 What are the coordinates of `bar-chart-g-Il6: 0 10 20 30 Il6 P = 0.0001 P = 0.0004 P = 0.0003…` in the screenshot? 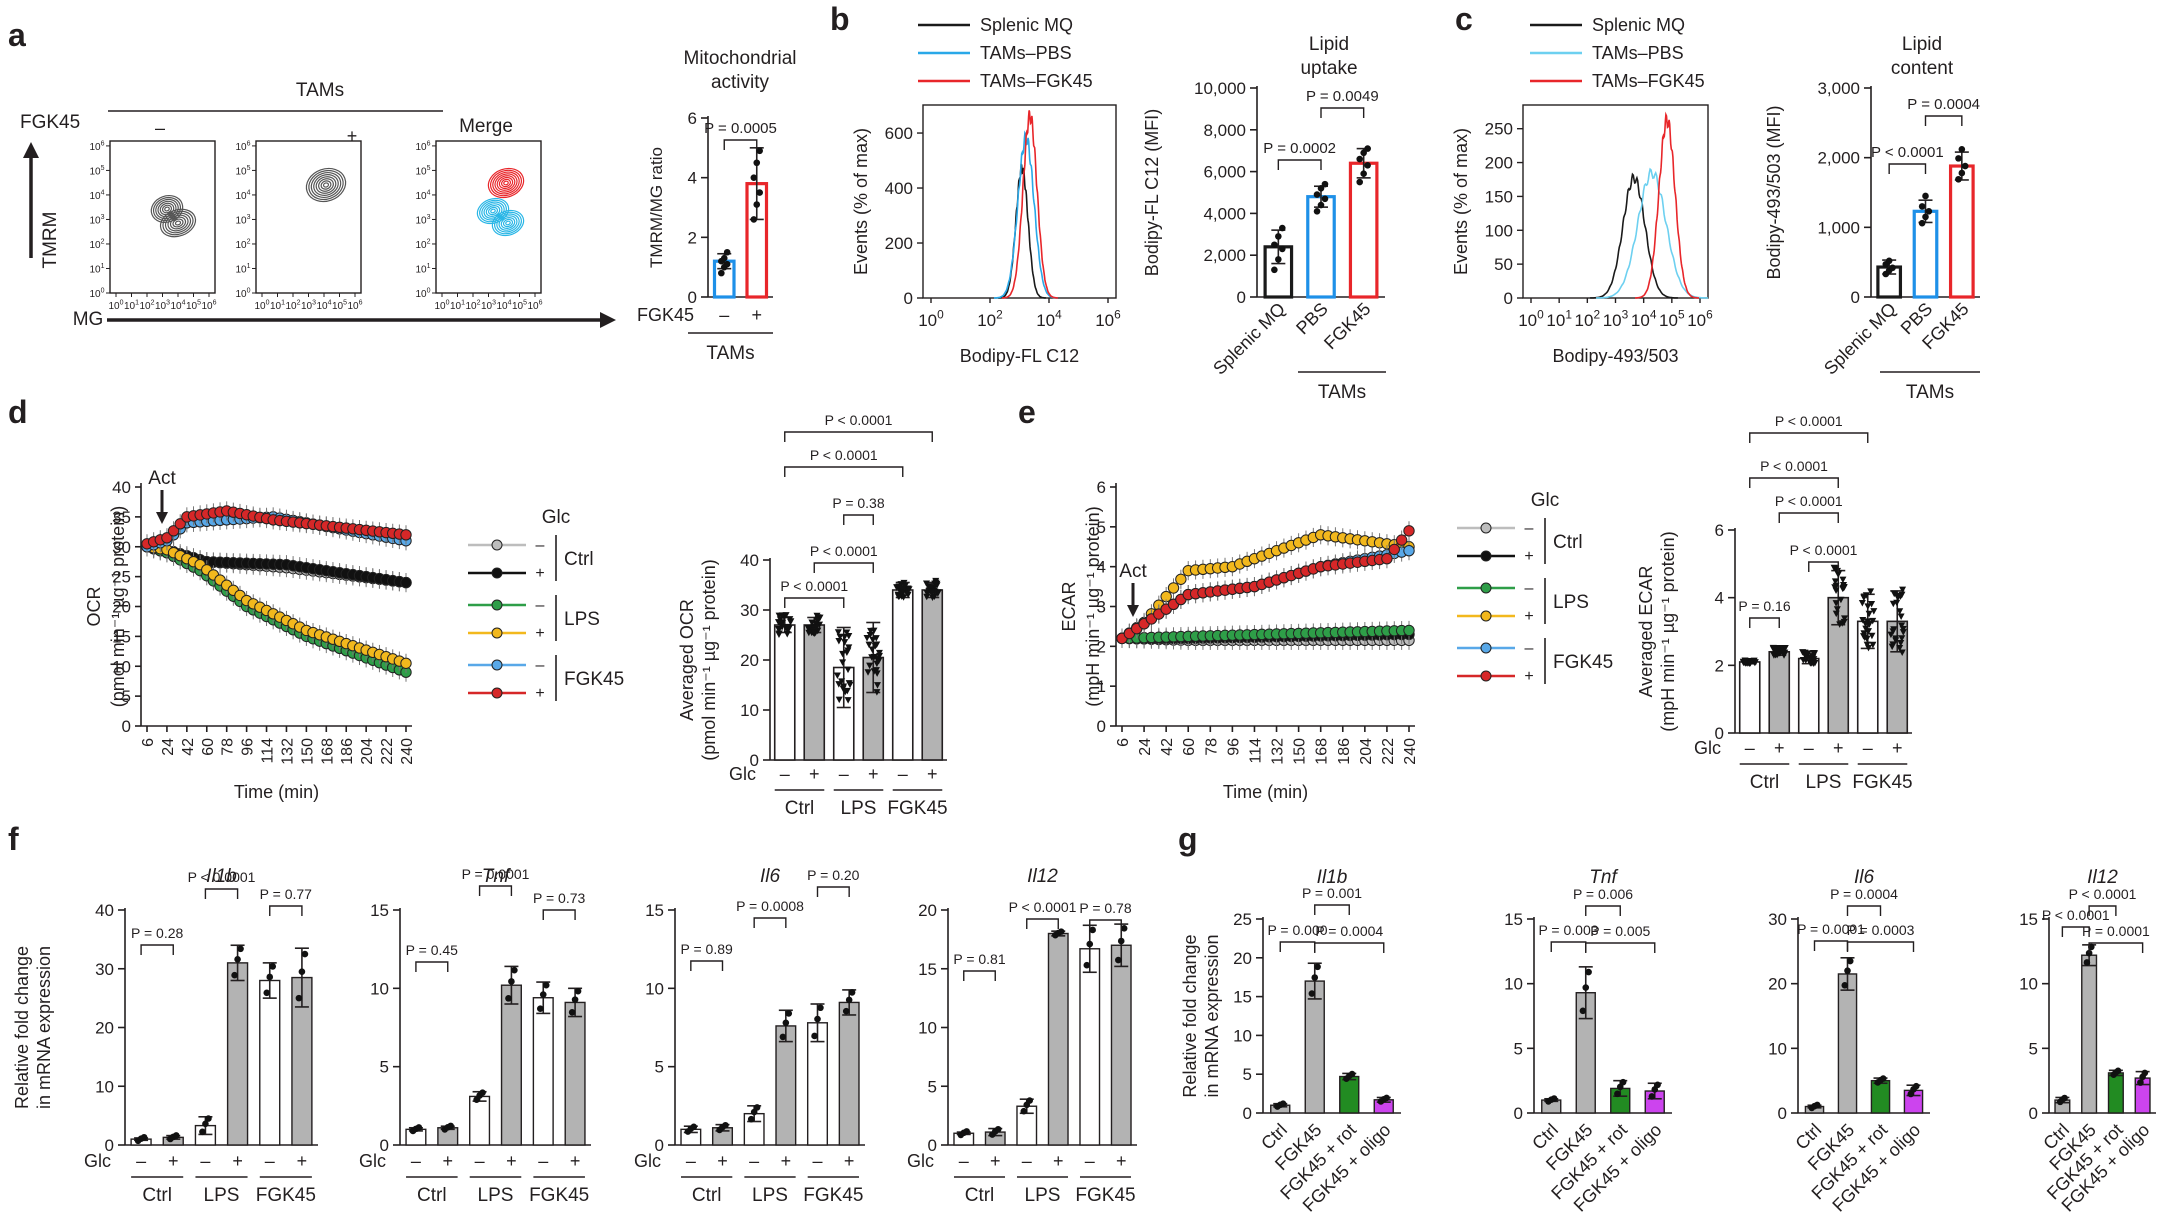 It's located at (1849, 1041).